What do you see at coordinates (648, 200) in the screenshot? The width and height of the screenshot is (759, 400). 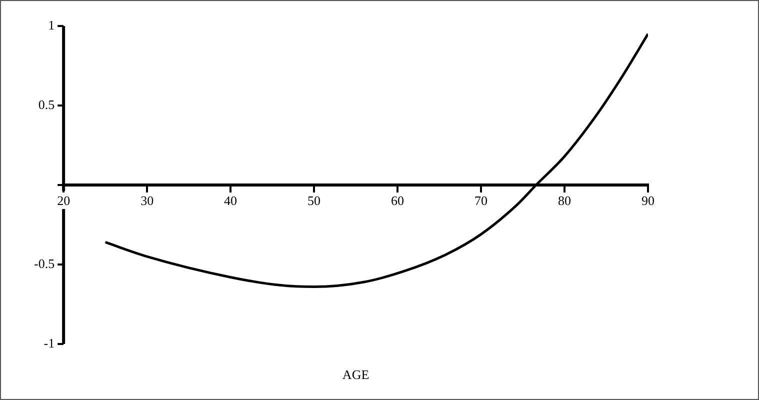 I see `x-tick-label: 90` at bounding box center [648, 200].